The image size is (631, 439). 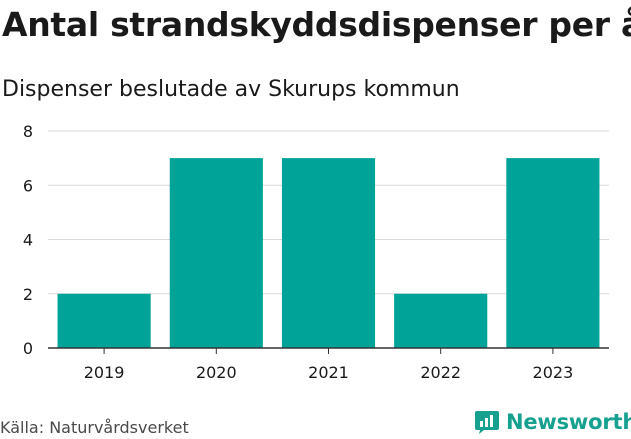 I want to click on bar-2022, so click(x=441, y=320).